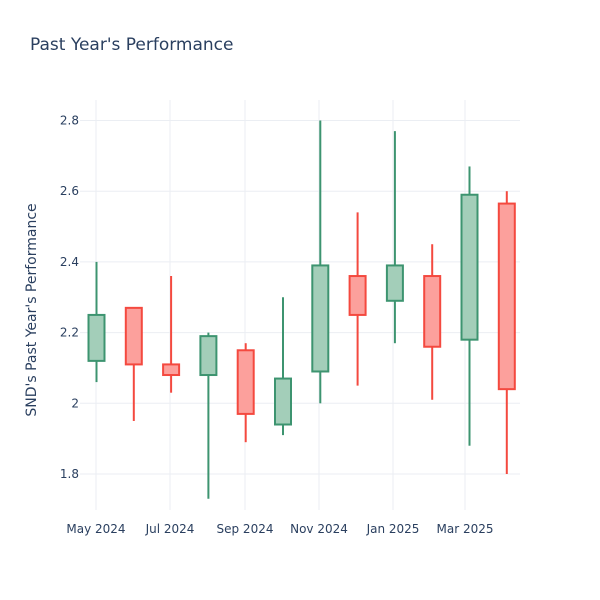 This screenshot has height=600, width=600. Describe the element at coordinates (69, 474) in the screenshot. I see `y-tick-label: 1.8` at that location.